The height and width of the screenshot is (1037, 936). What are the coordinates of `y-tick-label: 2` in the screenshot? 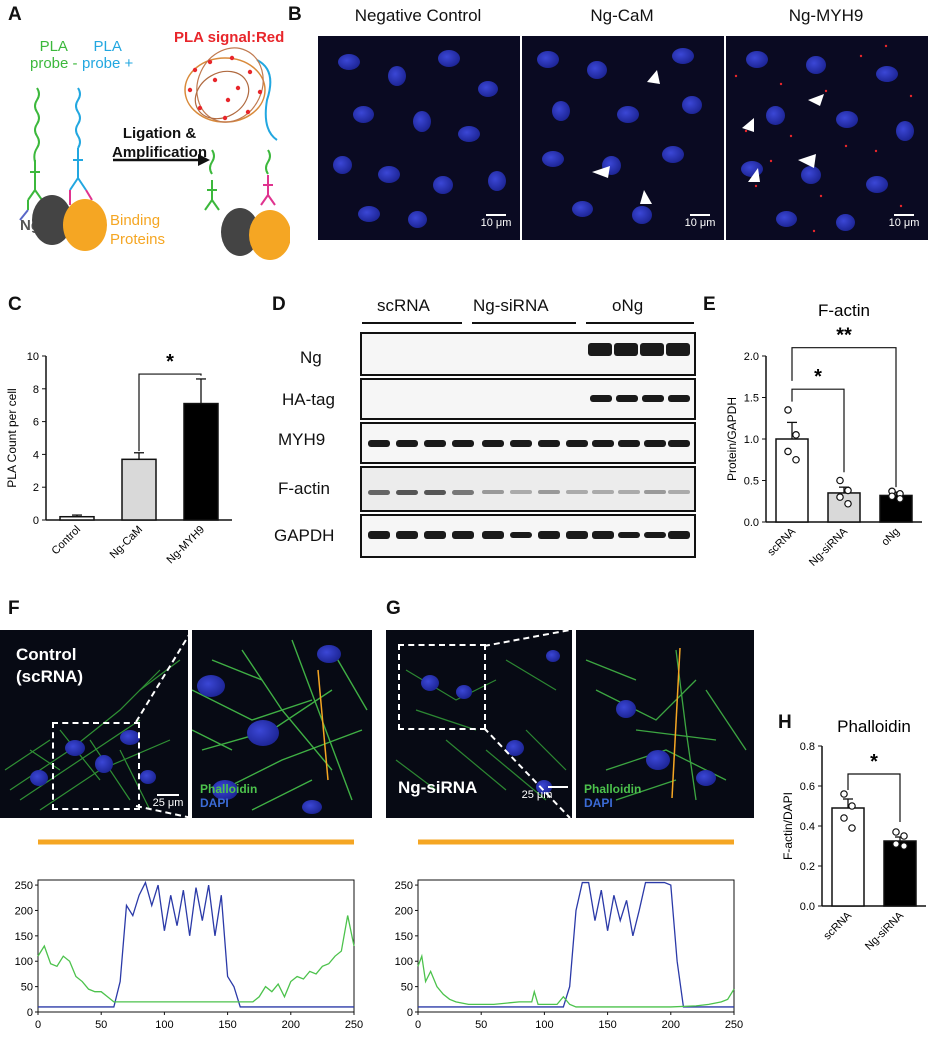 It's located at (36, 488).